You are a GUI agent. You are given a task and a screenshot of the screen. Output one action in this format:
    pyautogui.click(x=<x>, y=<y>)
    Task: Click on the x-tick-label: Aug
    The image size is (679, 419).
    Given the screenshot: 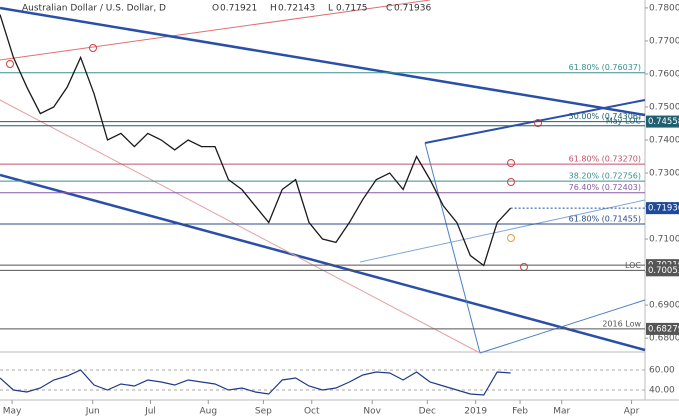 What is the action you would take?
    pyautogui.click(x=208, y=412)
    